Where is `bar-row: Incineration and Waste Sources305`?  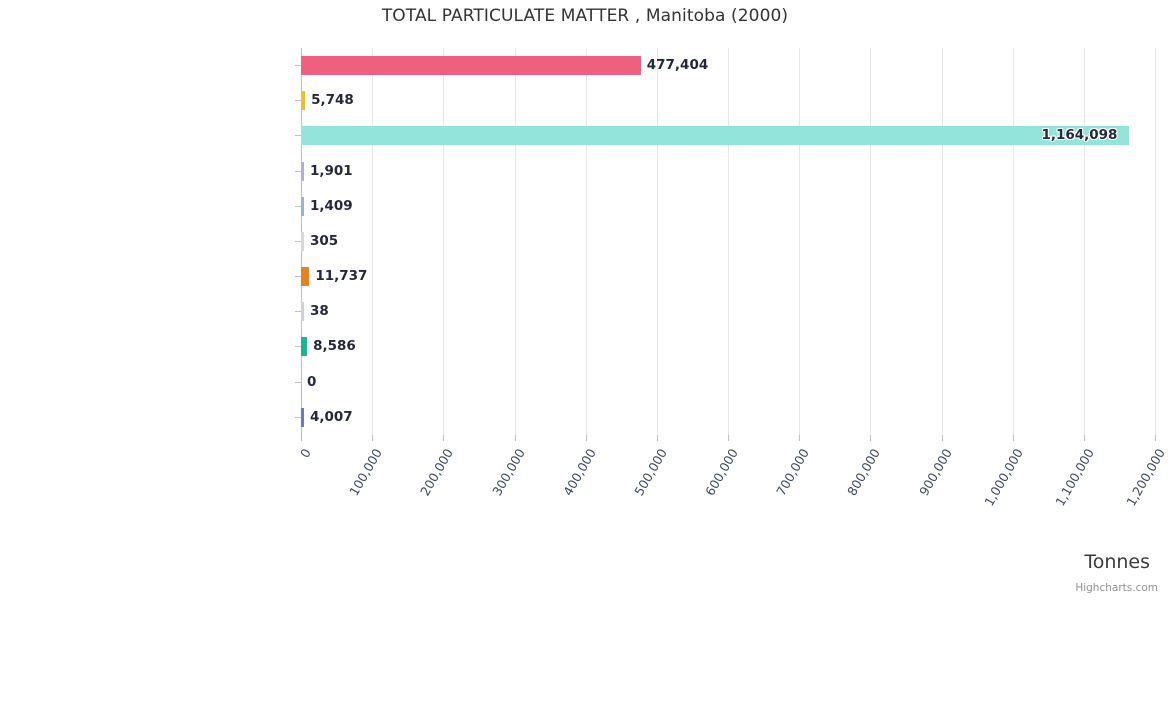 bar-row: Incineration and Waste Sources305 is located at coordinates (725, 241).